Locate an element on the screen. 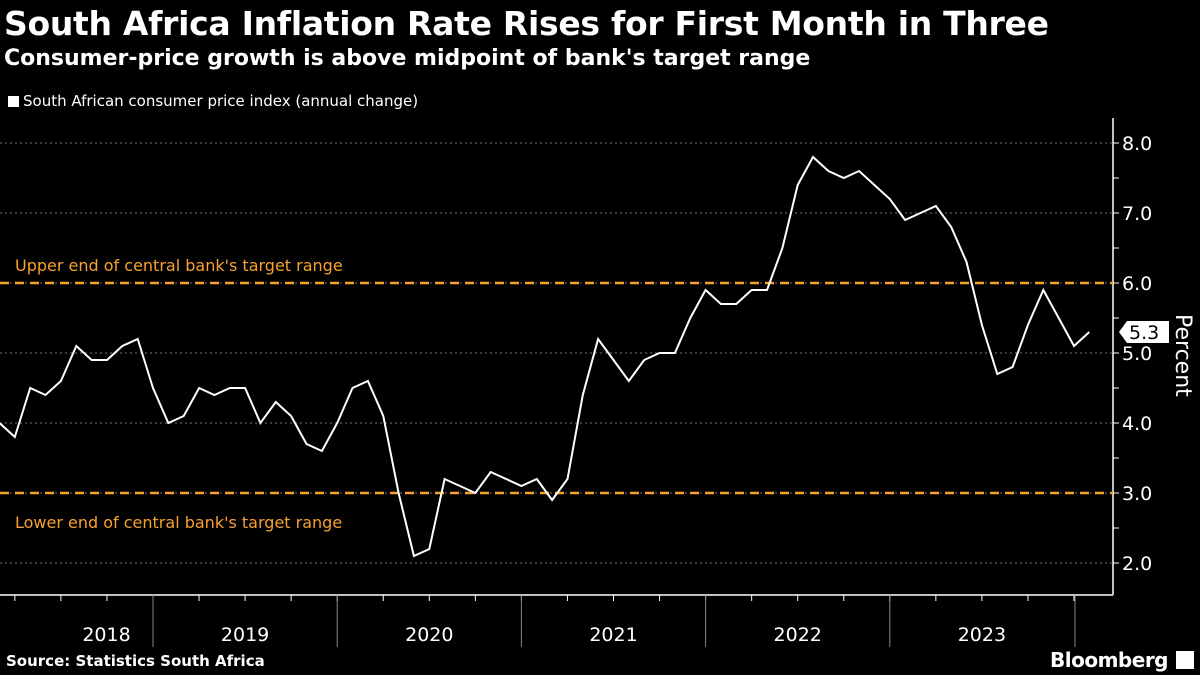 The image size is (1200, 675). y-axis-label: Percent is located at coordinates (1182, 355).